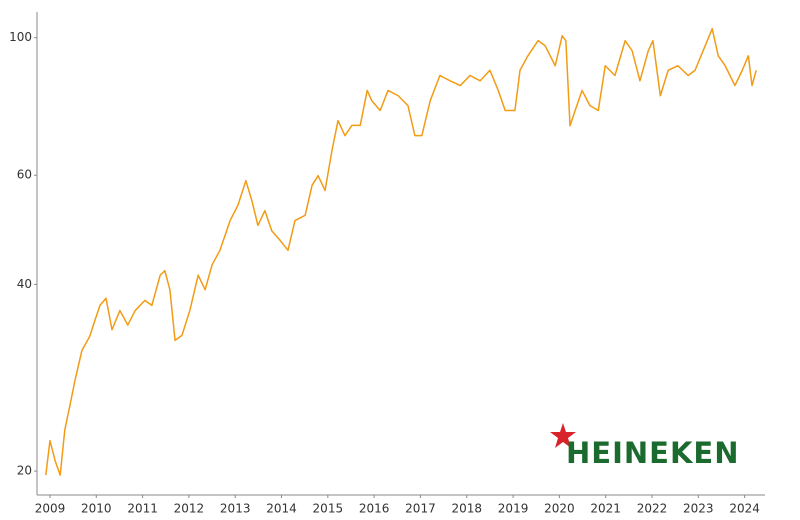 The width and height of the screenshot is (800, 520). What do you see at coordinates (698, 509) in the screenshot?
I see `x-tick-label: 2023` at bounding box center [698, 509].